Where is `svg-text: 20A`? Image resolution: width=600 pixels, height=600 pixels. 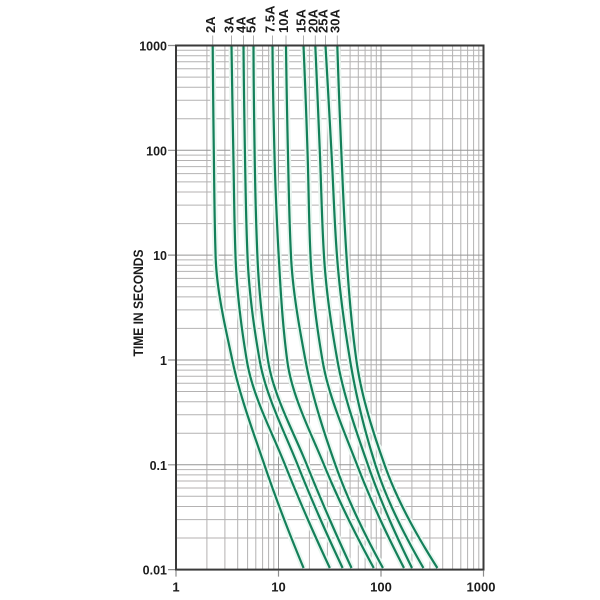 svg-text: 20A is located at coordinates (313, 21).